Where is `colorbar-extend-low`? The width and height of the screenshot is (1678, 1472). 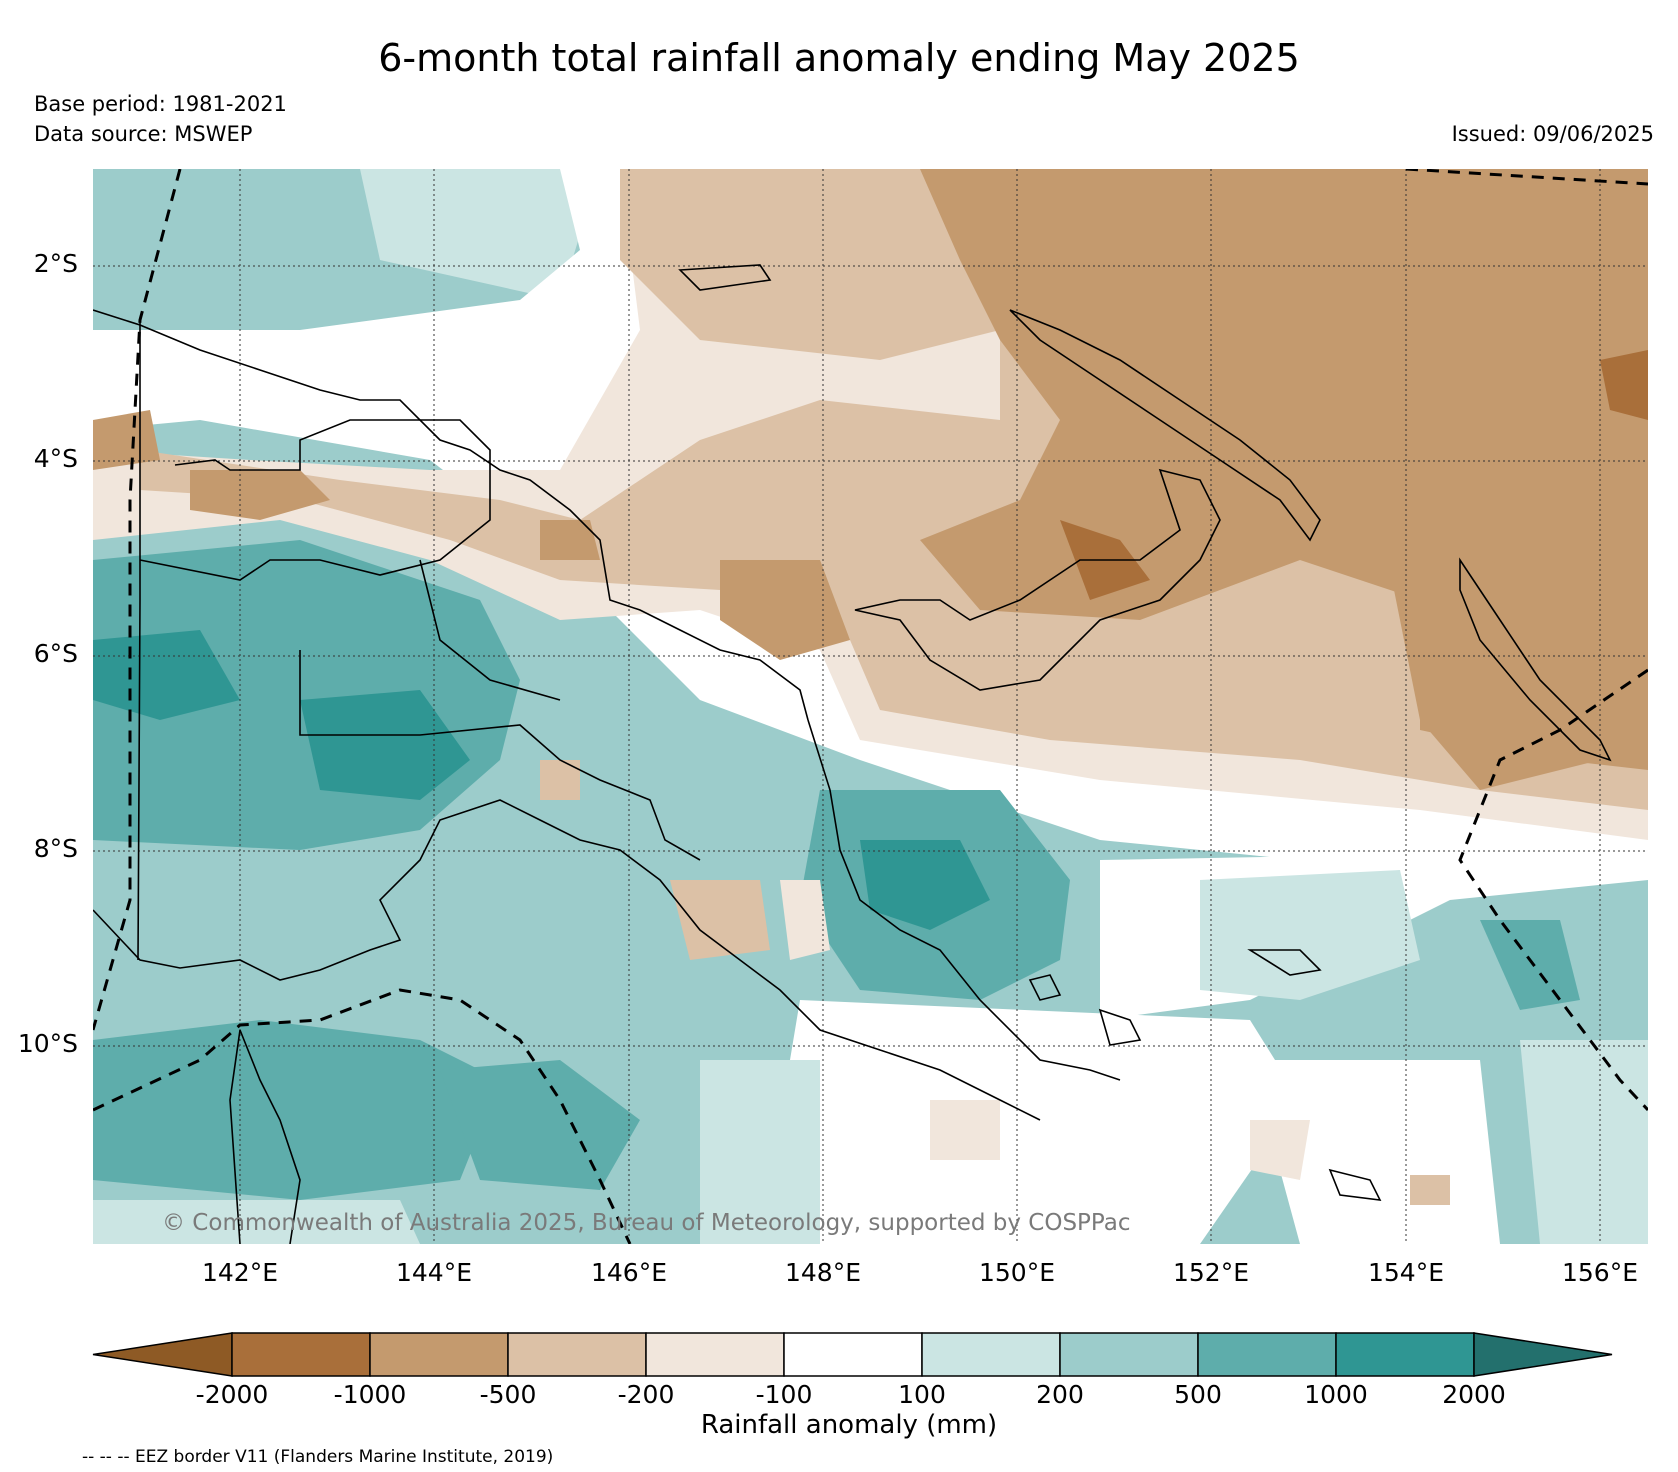 colorbar-extend-low is located at coordinates (162, 1354).